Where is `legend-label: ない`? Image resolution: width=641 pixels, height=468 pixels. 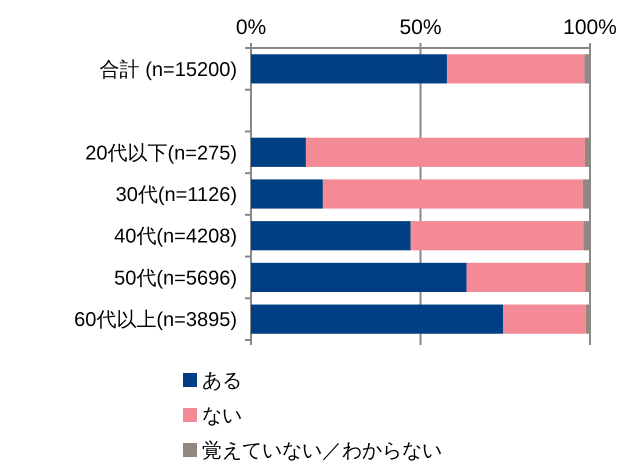 legend-label: ない is located at coordinates (222, 416).